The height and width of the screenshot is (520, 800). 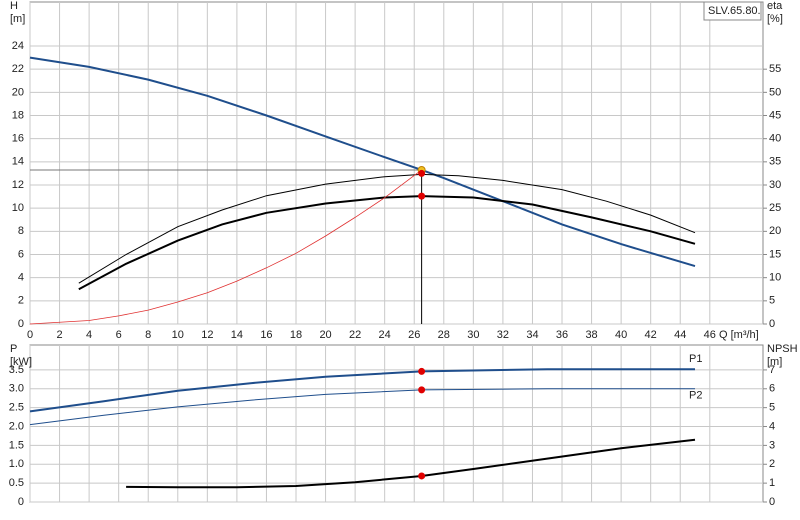 I want to click on x-tick-label: 44, so click(x=680, y=335).